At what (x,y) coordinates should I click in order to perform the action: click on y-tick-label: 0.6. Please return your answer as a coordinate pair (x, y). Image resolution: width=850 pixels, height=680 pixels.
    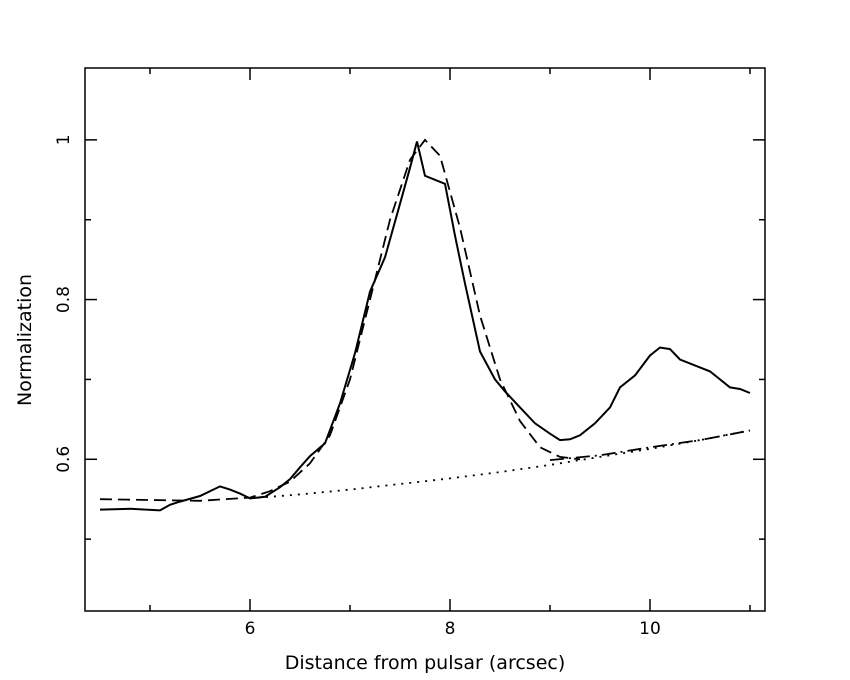
    Looking at the image, I should click on (64, 459).